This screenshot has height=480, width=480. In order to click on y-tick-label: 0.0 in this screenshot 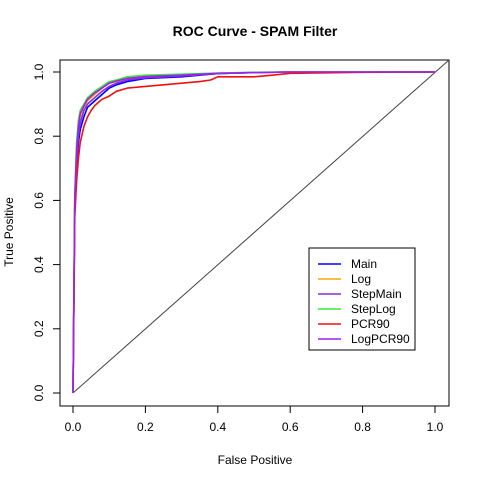, I will do `click(39, 392)`.